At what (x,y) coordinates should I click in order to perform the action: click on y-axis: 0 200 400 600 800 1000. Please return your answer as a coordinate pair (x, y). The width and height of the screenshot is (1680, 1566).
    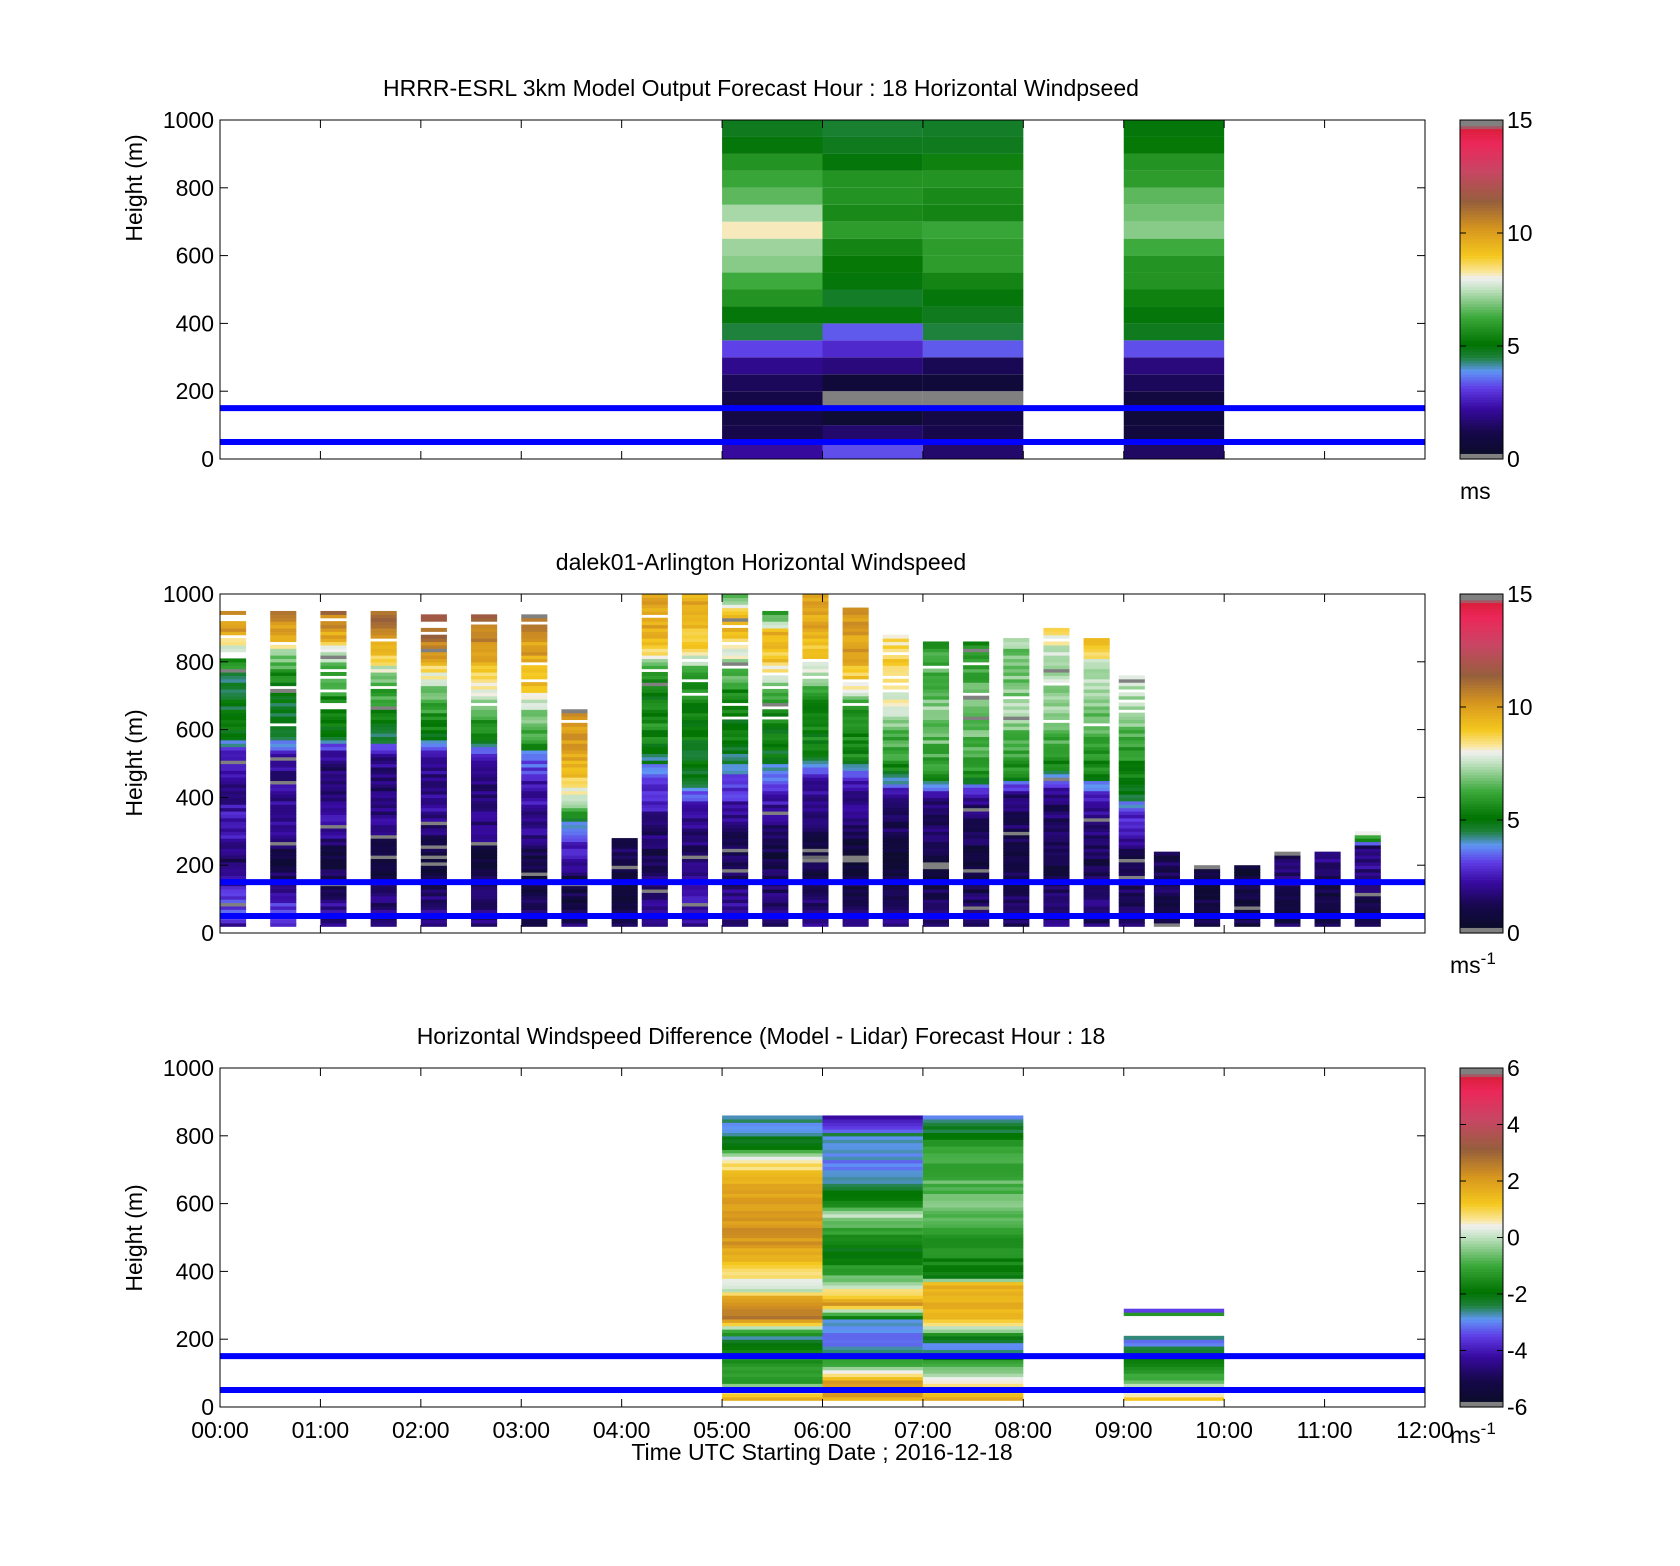
    Looking at the image, I should click on (188, 1237).